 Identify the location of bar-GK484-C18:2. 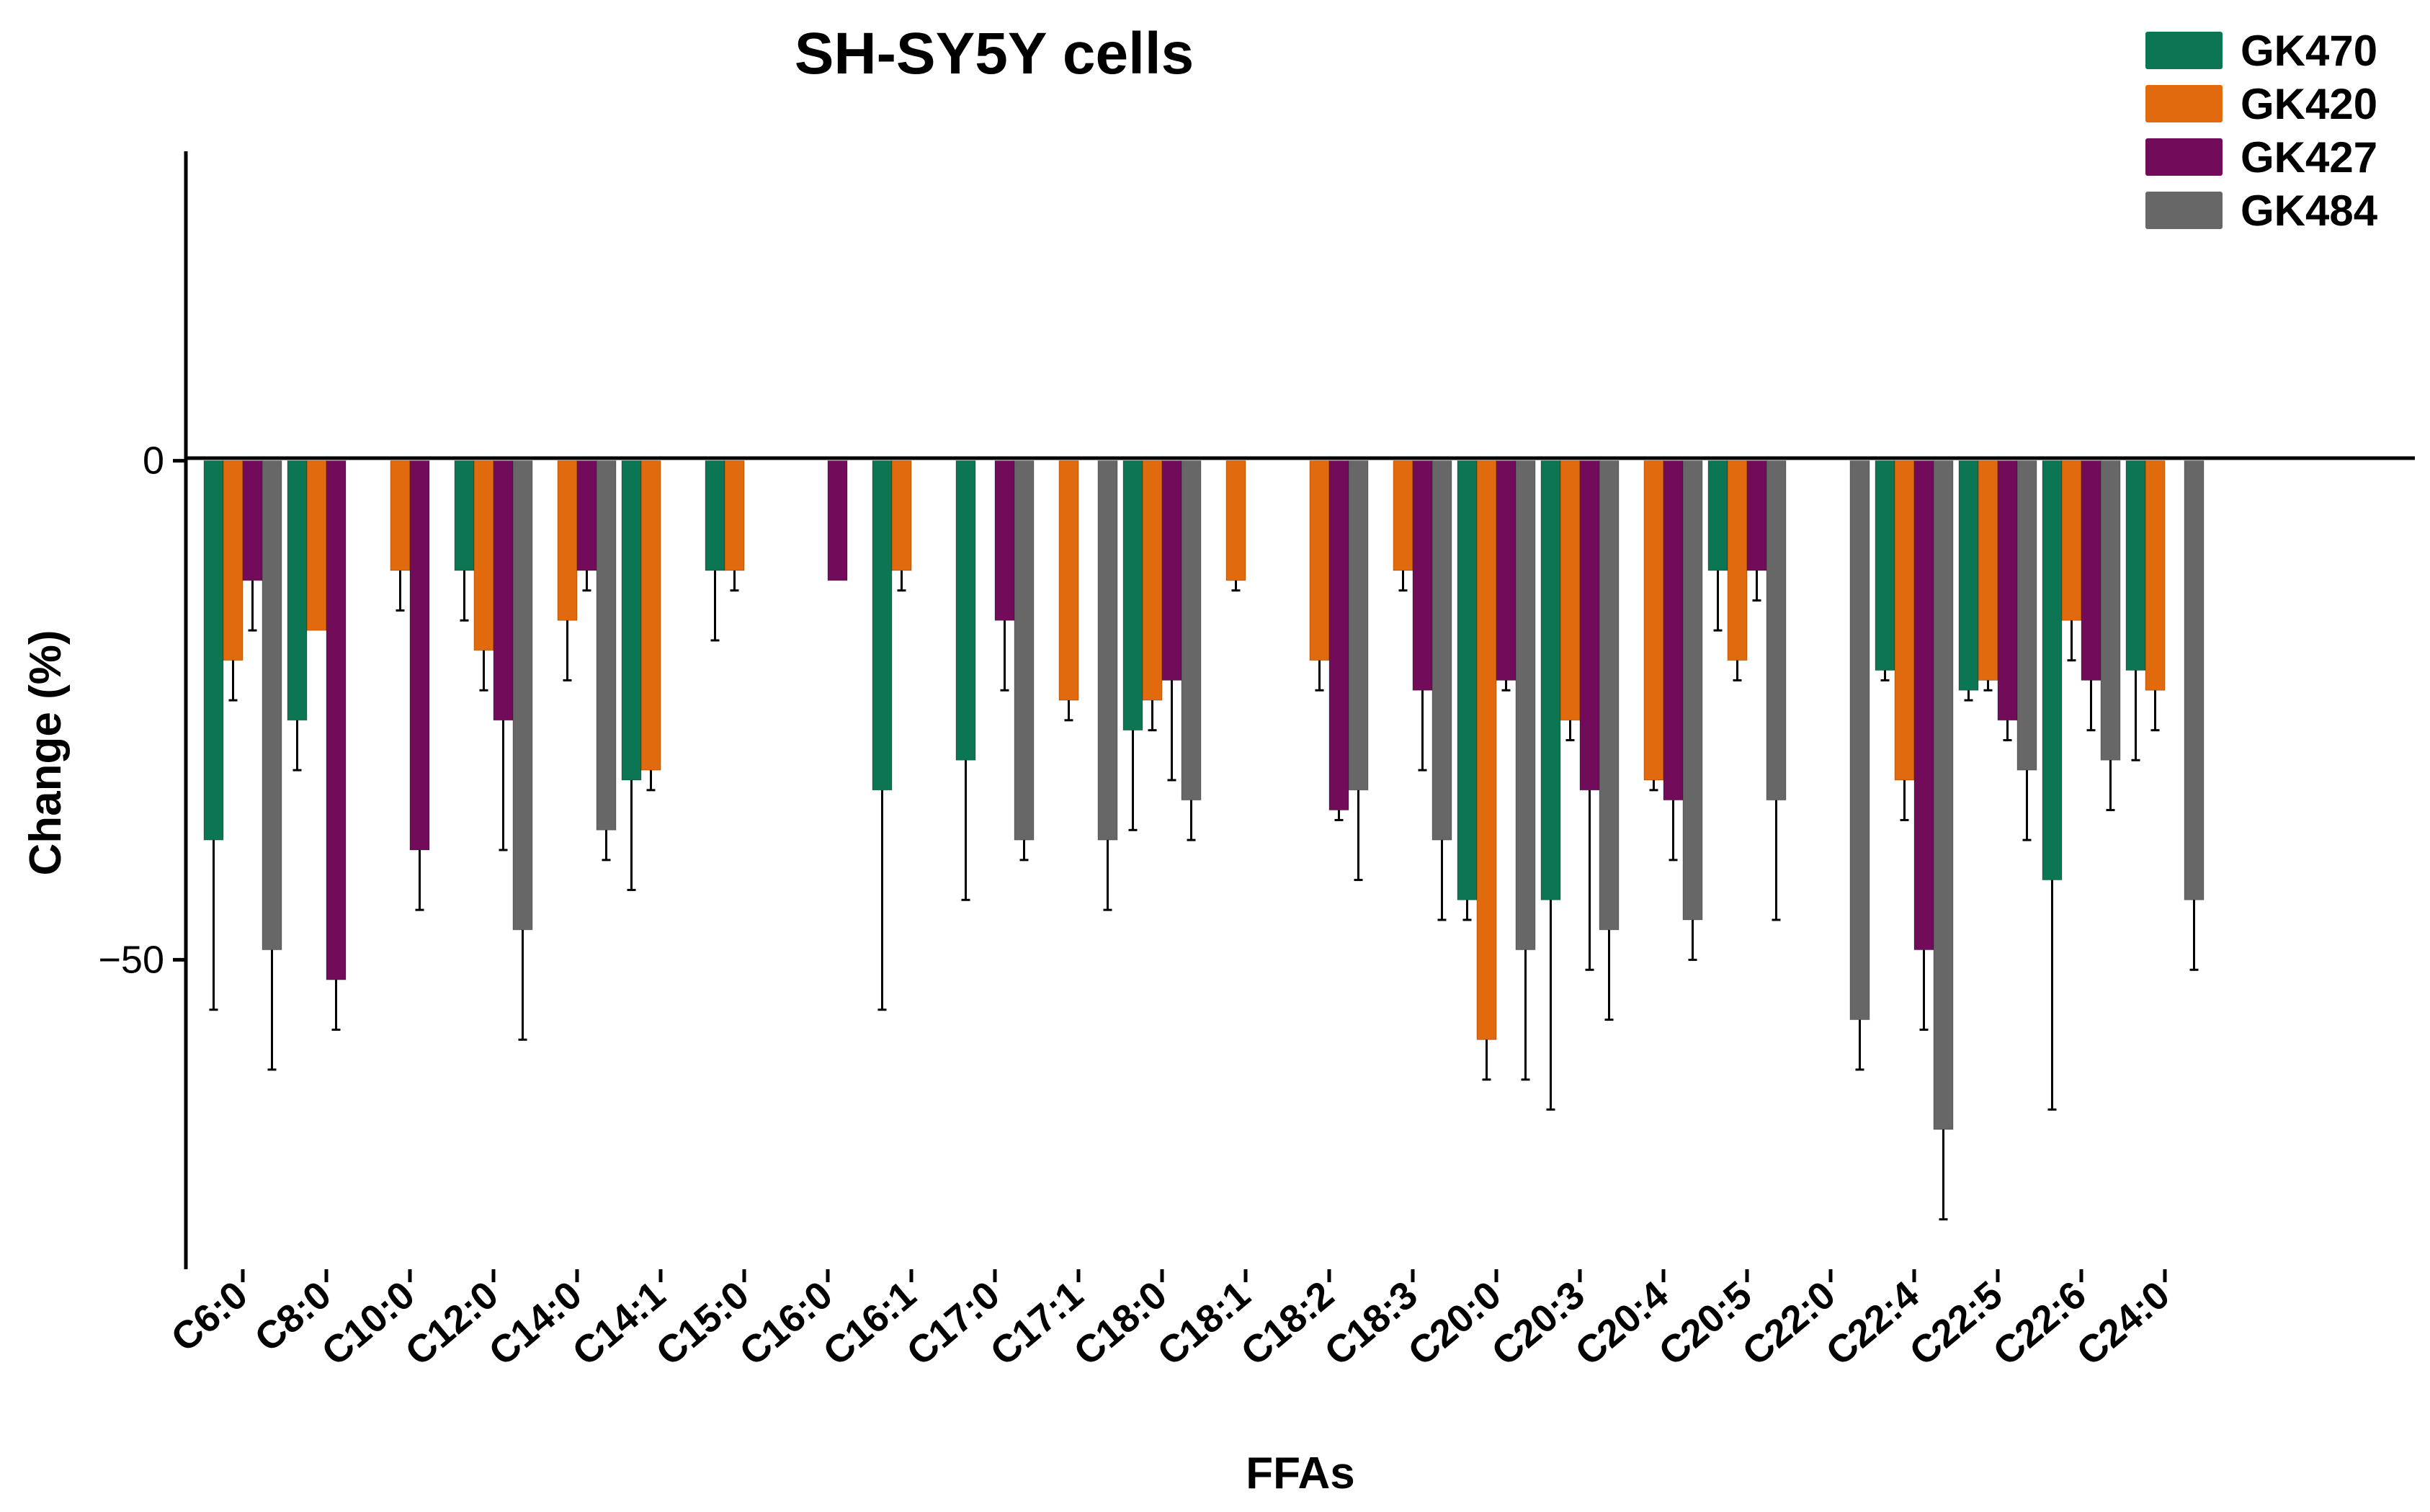
(1358, 625).